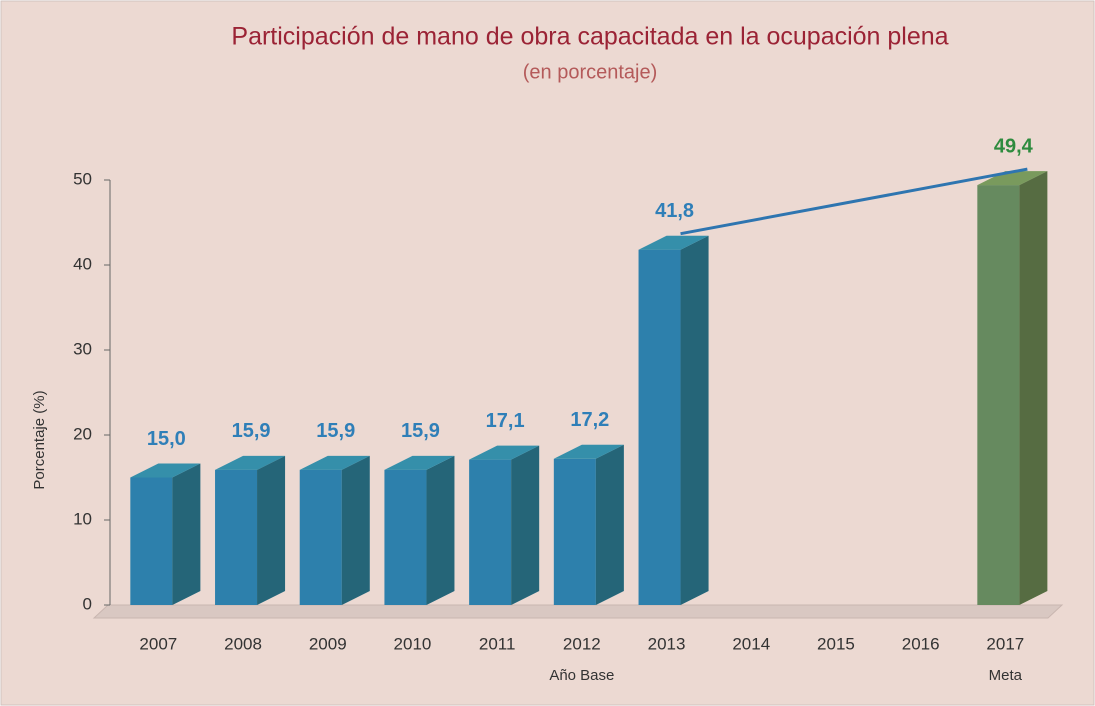 The height and width of the screenshot is (706, 1095). What do you see at coordinates (82, 348) in the screenshot?
I see `y-tick-label: 30` at bounding box center [82, 348].